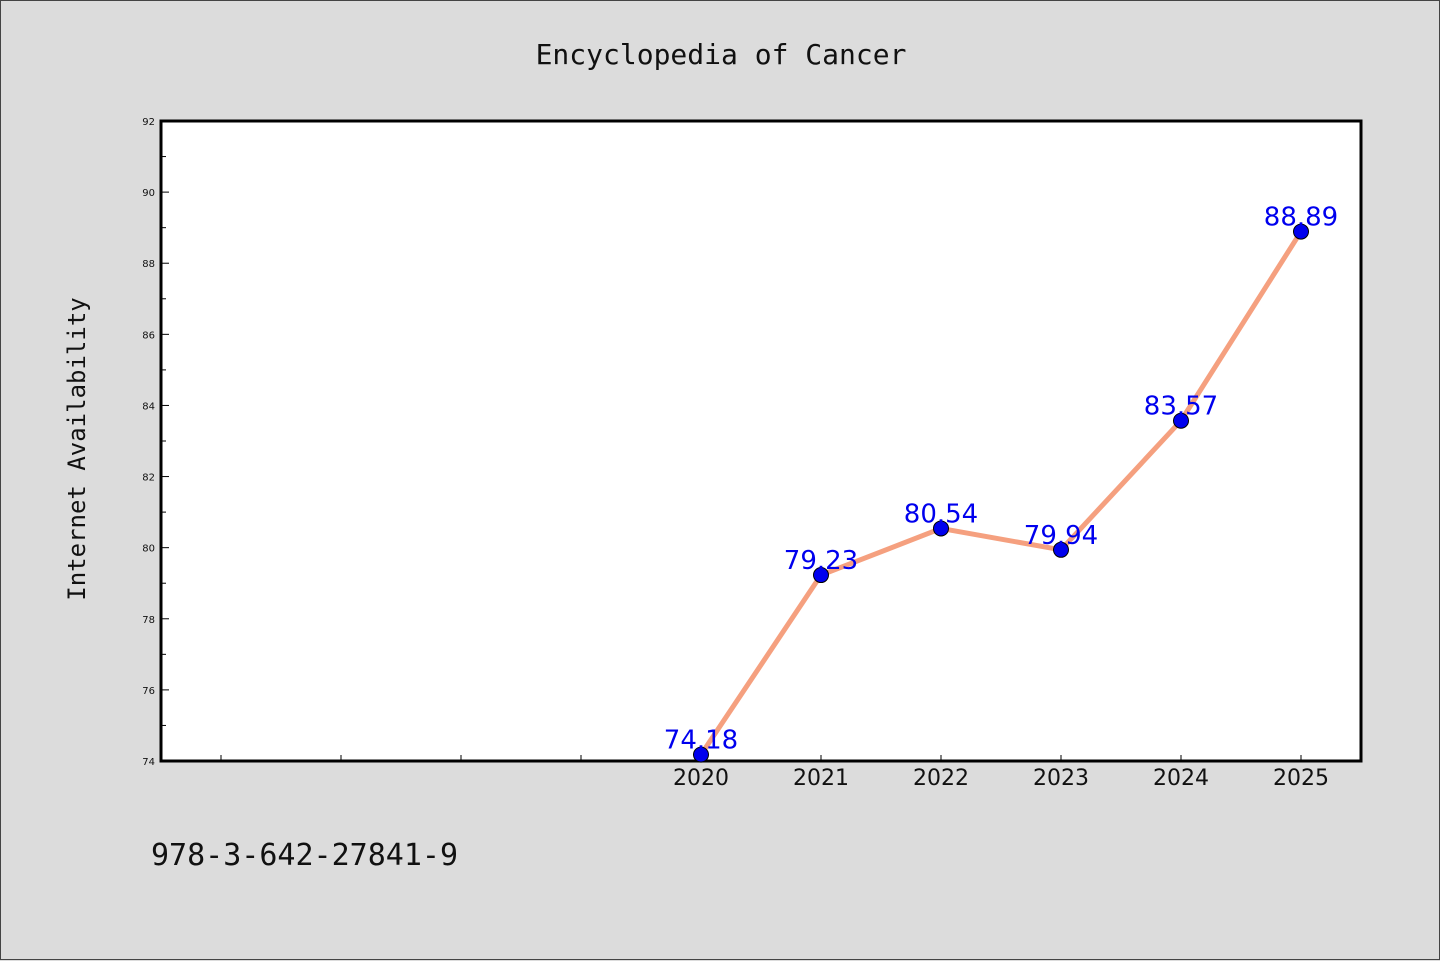 This screenshot has height=961, width=1440. I want to click on x-tick-label: 2022, so click(941, 778).